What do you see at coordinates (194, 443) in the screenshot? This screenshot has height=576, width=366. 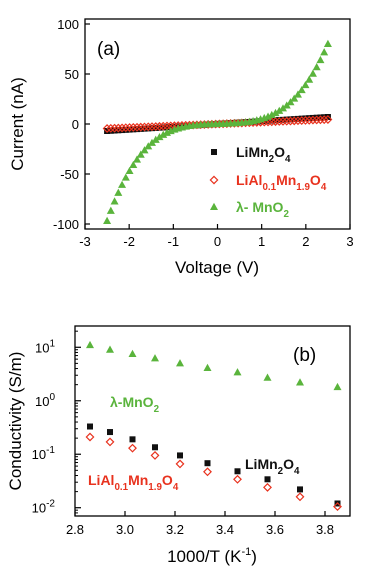 I see `panel-b-labels: λ-MnO2 LiMn2O4 LiAl0.1Mn1.9O4` at bounding box center [194, 443].